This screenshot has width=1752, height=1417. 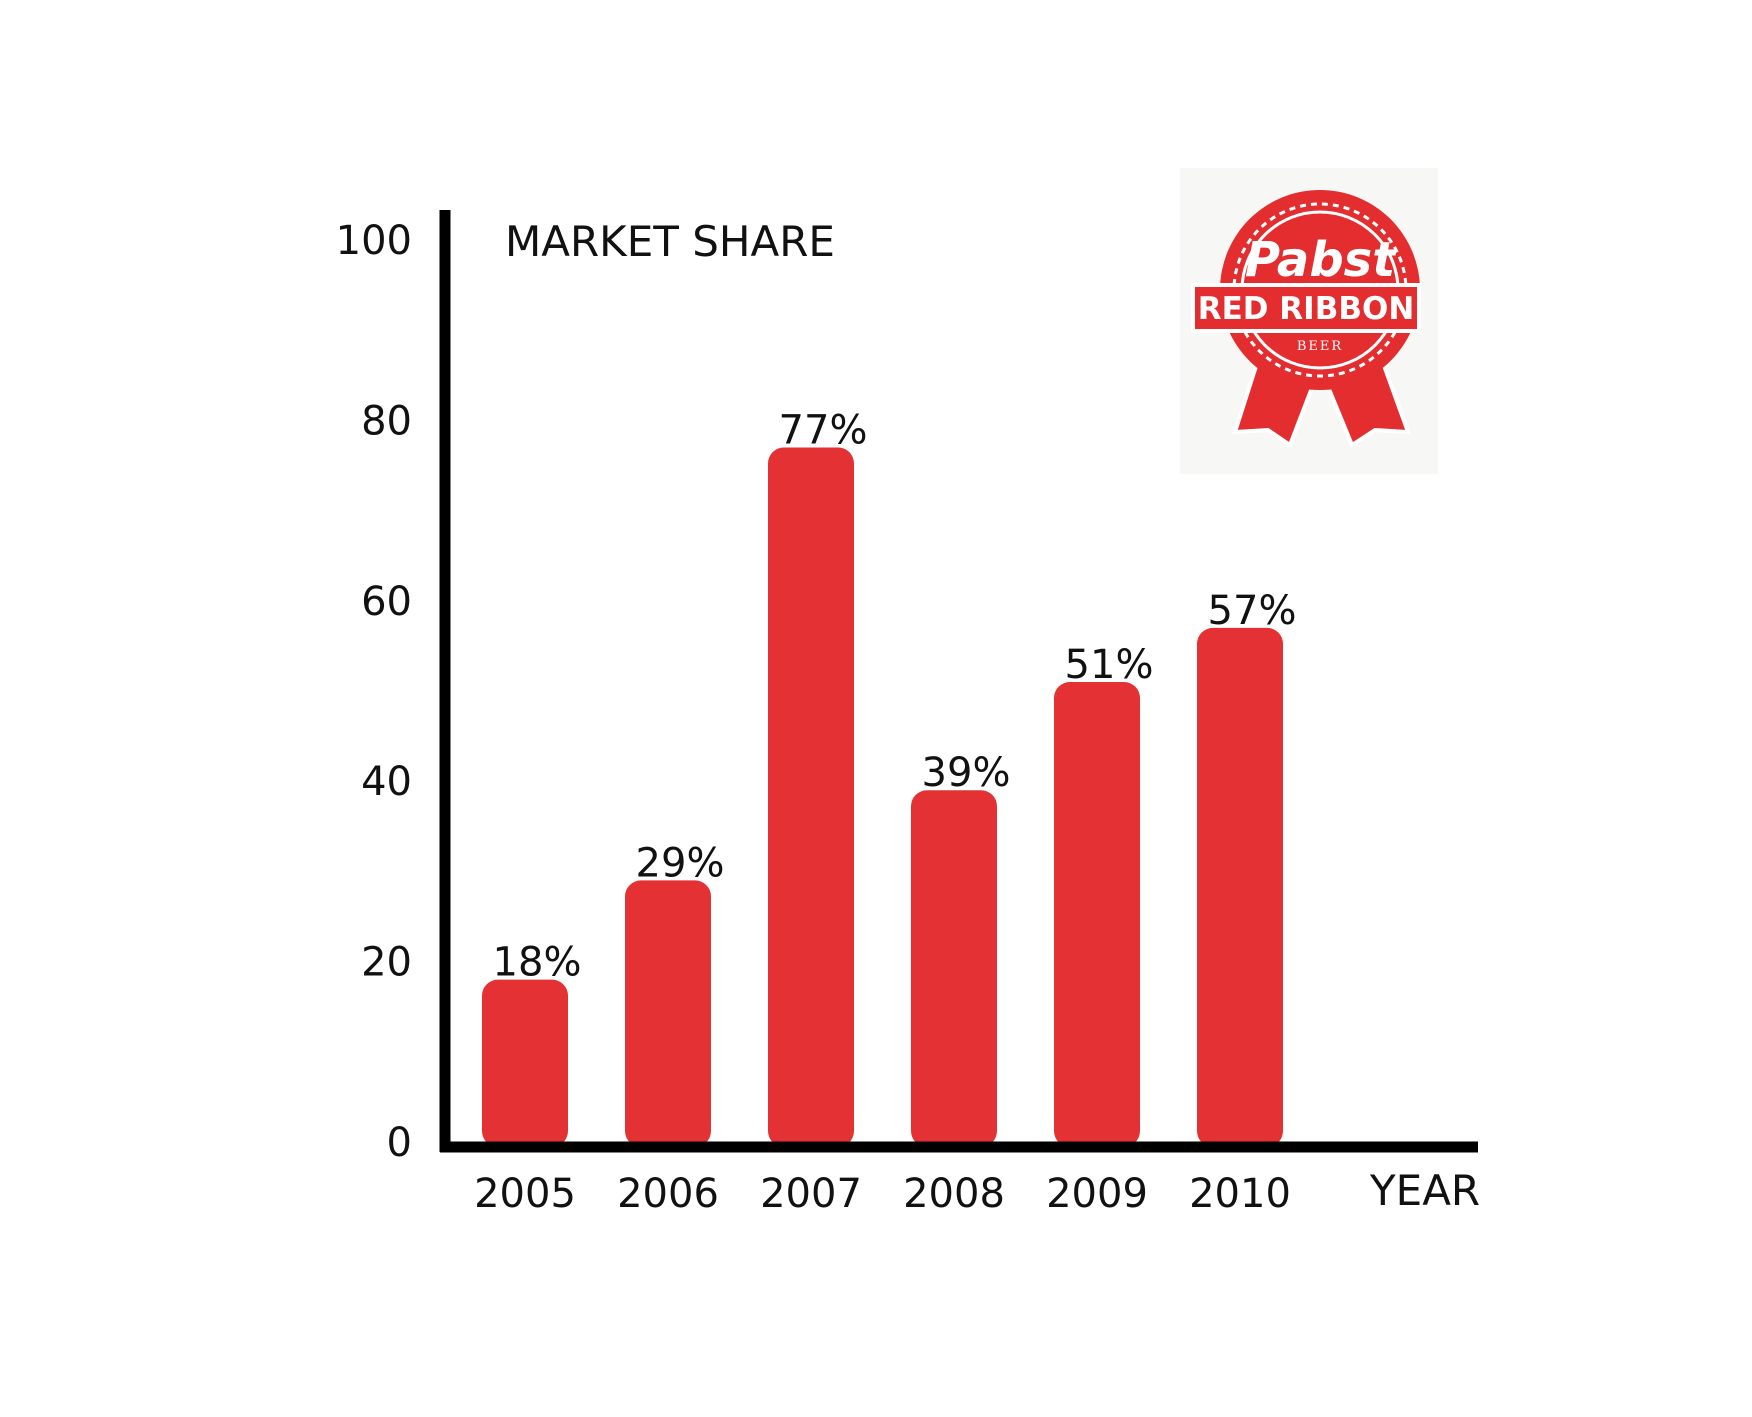 What do you see at coordinates (386, 782) in the screenshot?
I see `y-tick-label: 40` at bounding box center [386, 782].